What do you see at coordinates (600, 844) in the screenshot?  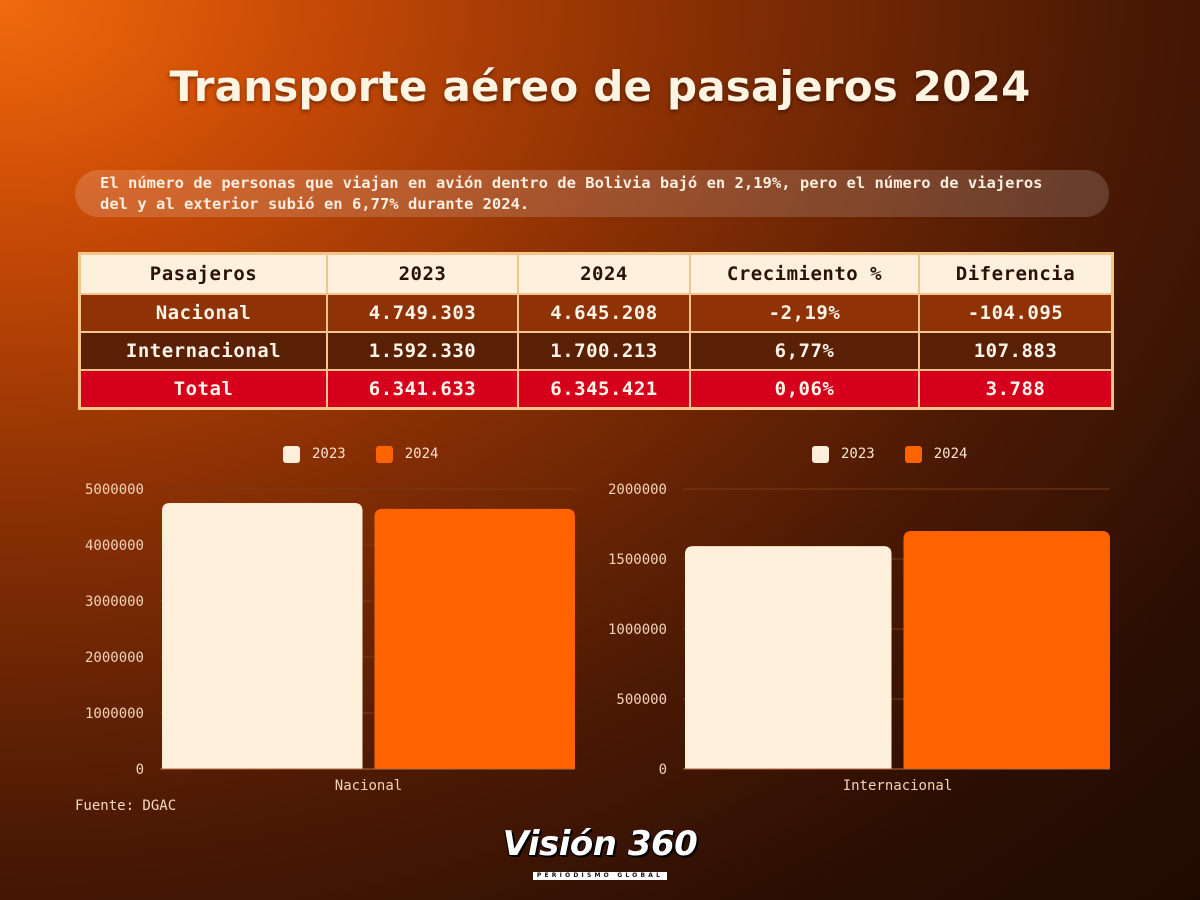 I see `logo-wordmark: Visión 360` at bounding box center [600, 844].